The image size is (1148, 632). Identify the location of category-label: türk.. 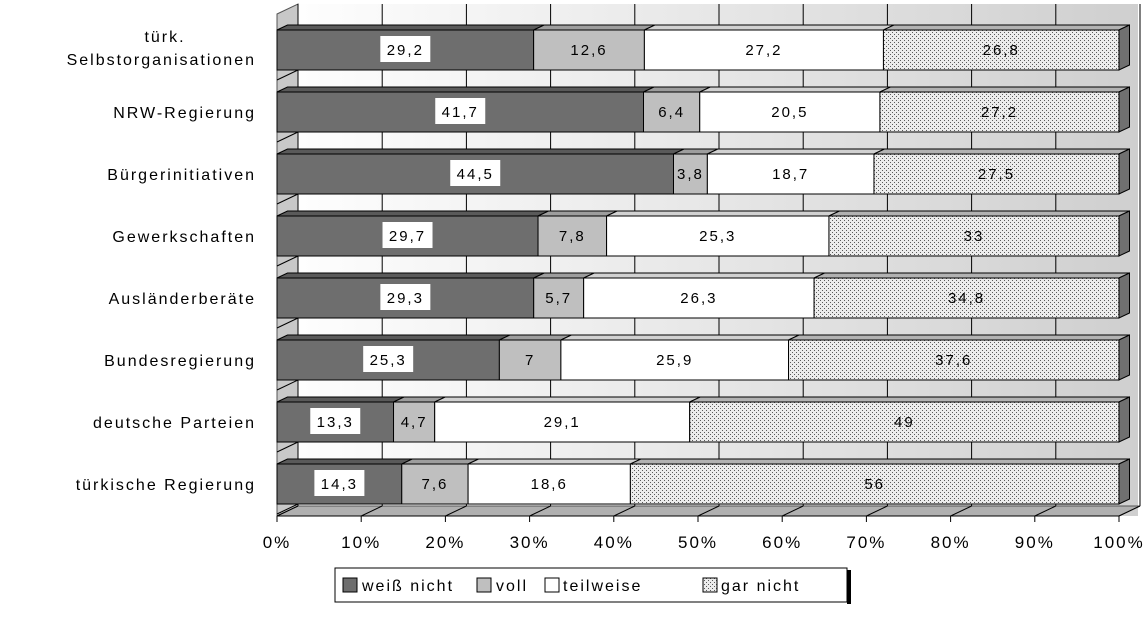
(164, 37).